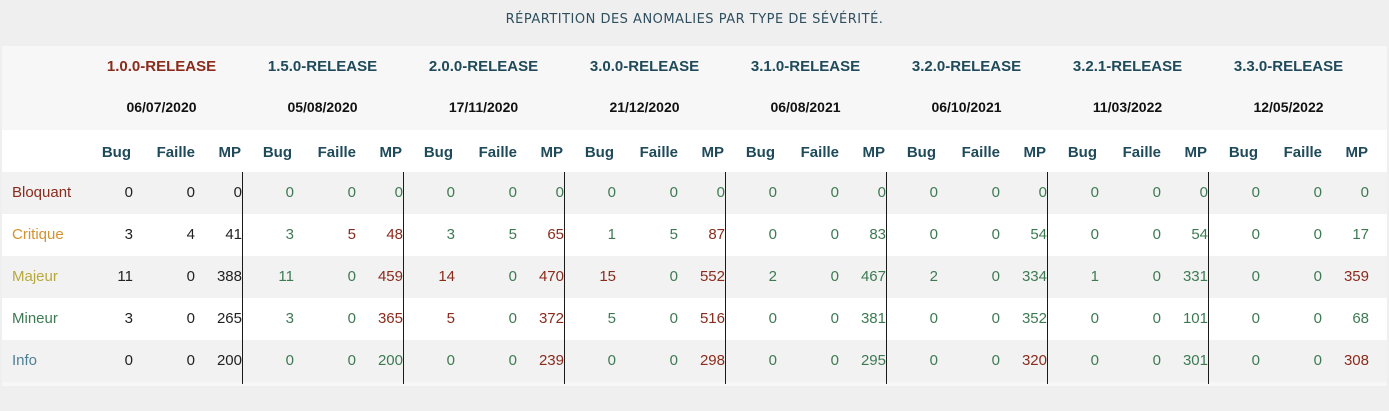  Describe the element at coordinates (805, 107) in the screenshot. I see `release-date: 06/08/2021` at that location.